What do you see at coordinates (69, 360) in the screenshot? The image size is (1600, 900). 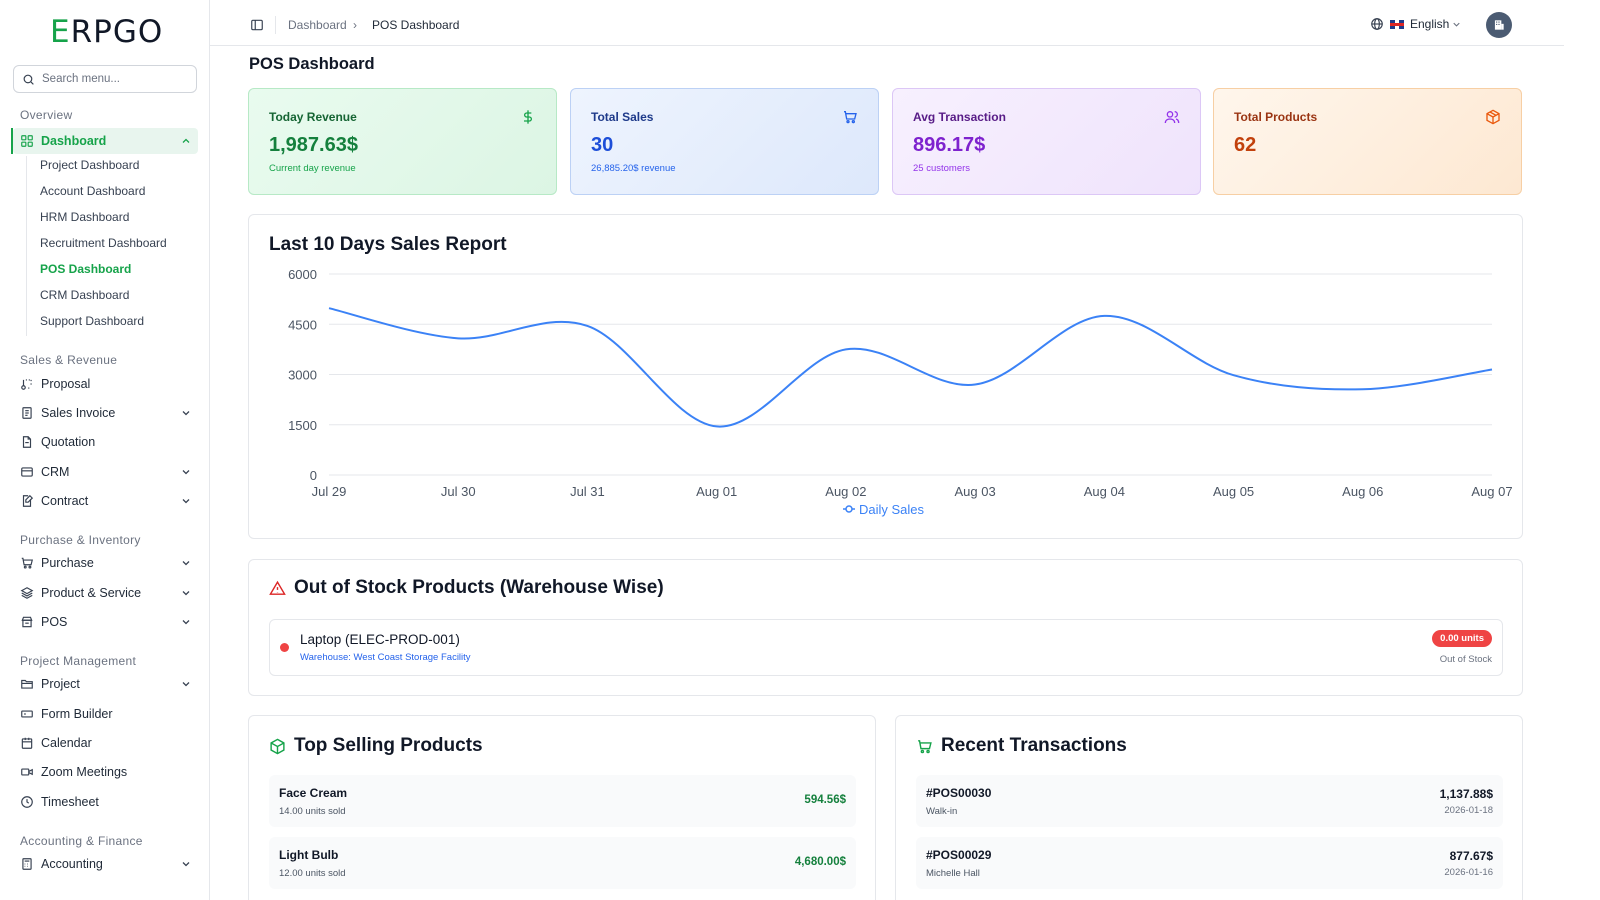 I see `section-sales: Sales & Revenue` at bounding box center [69, 360].